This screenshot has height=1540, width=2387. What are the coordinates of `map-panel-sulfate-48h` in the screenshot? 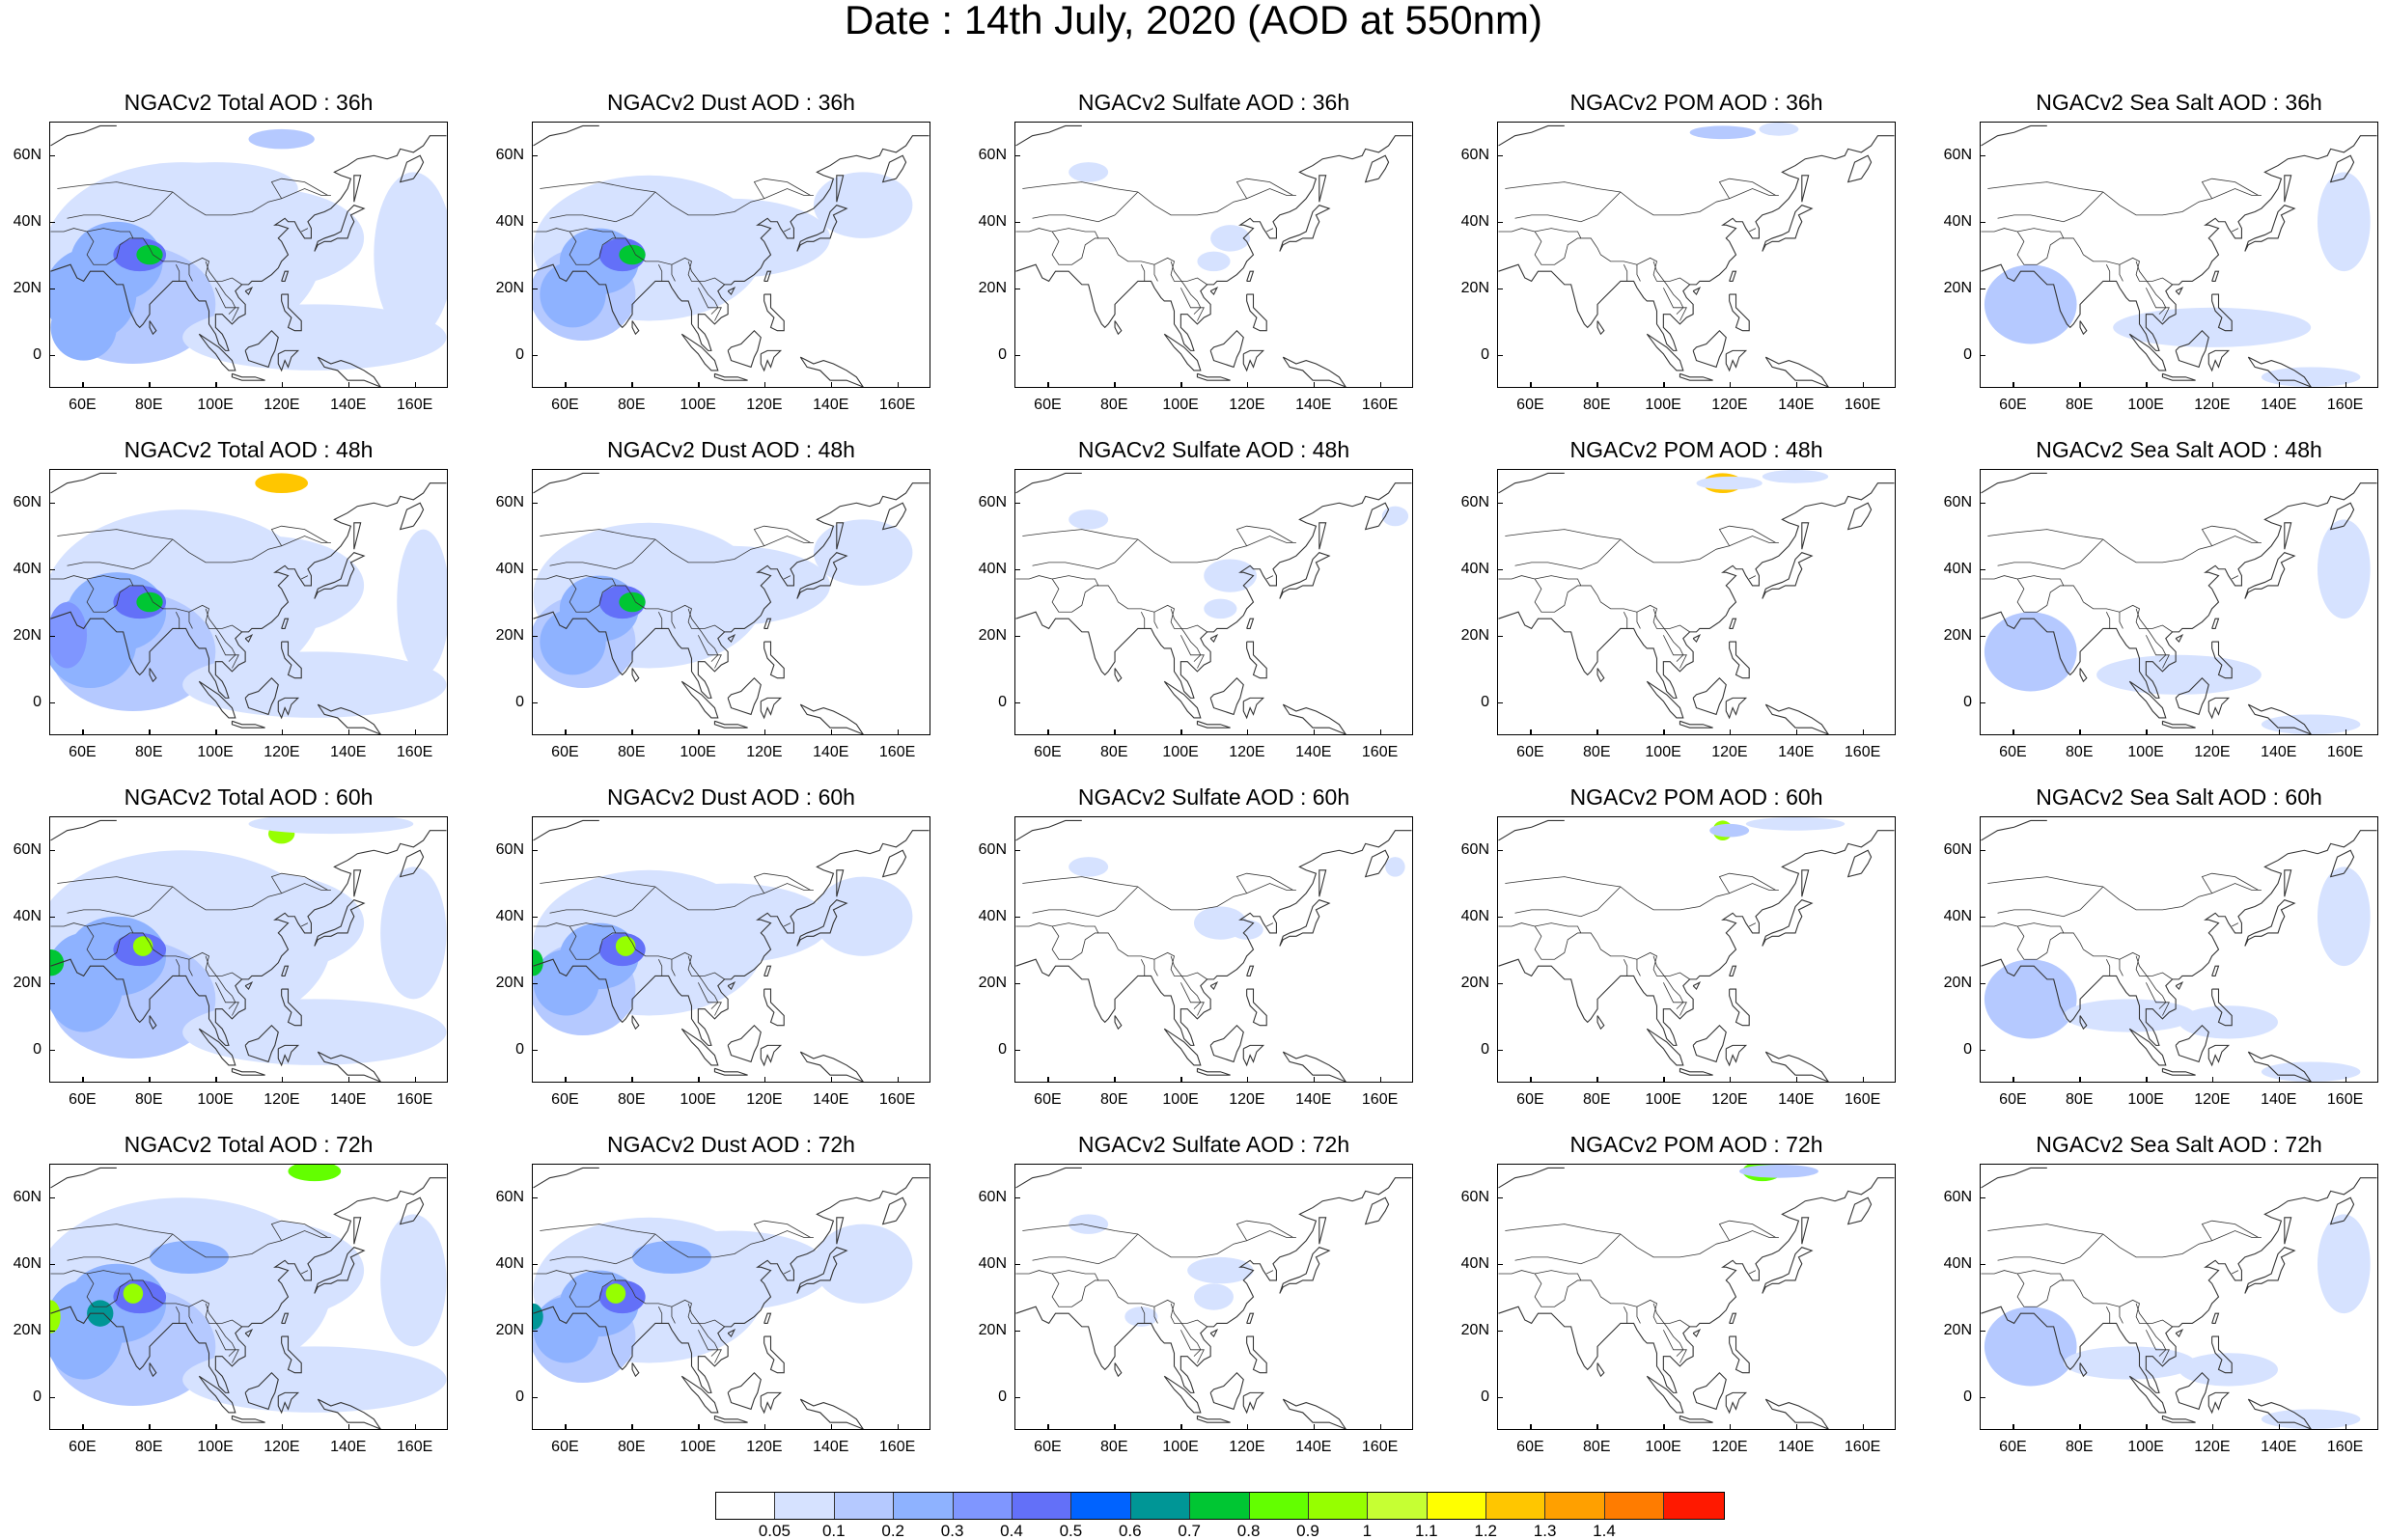 It's located at (1213, 602).